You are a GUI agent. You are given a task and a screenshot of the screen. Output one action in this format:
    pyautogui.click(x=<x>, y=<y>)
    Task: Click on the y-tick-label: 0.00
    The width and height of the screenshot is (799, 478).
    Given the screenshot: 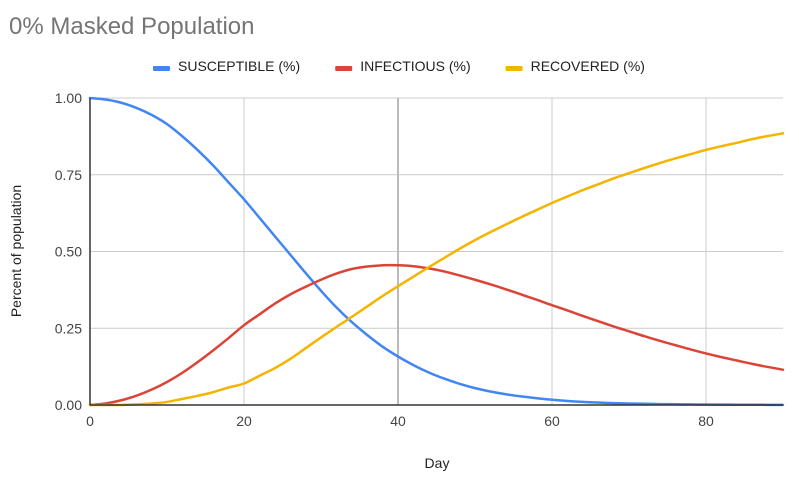 What is the action you would take?
    pyautogui.click(x=68, y=405)
    